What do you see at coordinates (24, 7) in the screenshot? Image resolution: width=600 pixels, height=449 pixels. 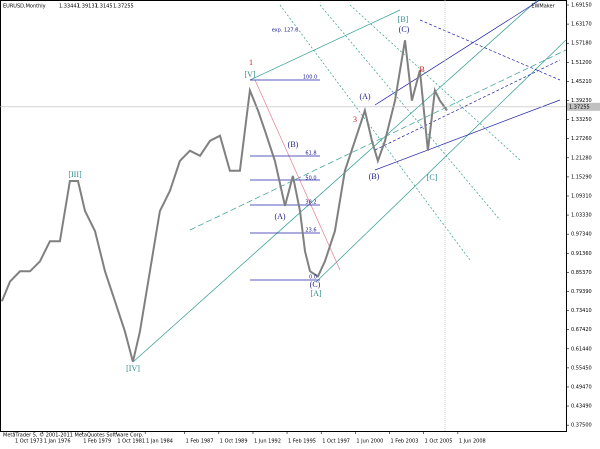 I see `symbol-label: EURUSD,Monthly` at bounding box center [24, 7].